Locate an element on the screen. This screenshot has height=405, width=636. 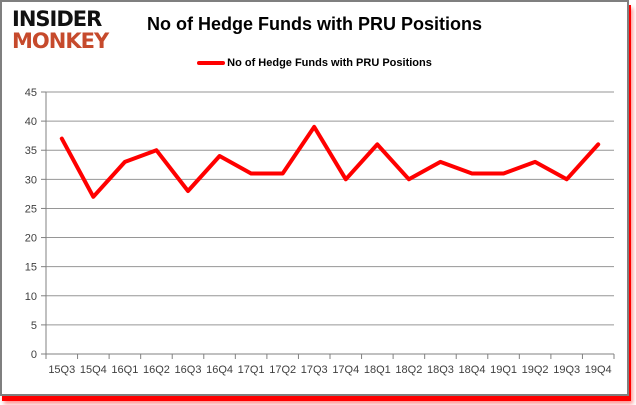
legend-line-swatch is located at coordinates (211, 63).